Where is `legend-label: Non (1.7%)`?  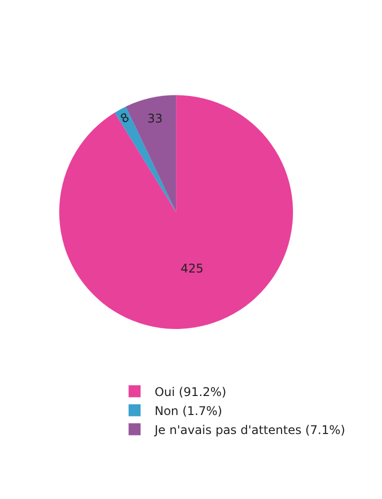
legend-label: Non (1.7%) is located at coordinates (188, 411).